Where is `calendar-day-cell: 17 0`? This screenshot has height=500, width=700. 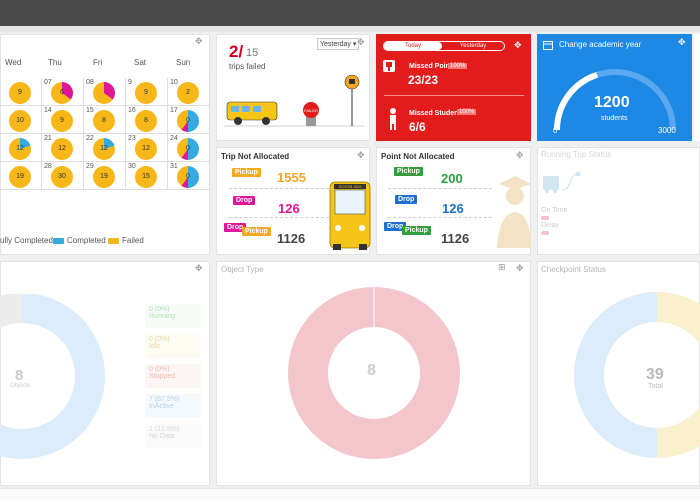 calendar-day-cell: 17 0 is located at coordinates (189, 120).